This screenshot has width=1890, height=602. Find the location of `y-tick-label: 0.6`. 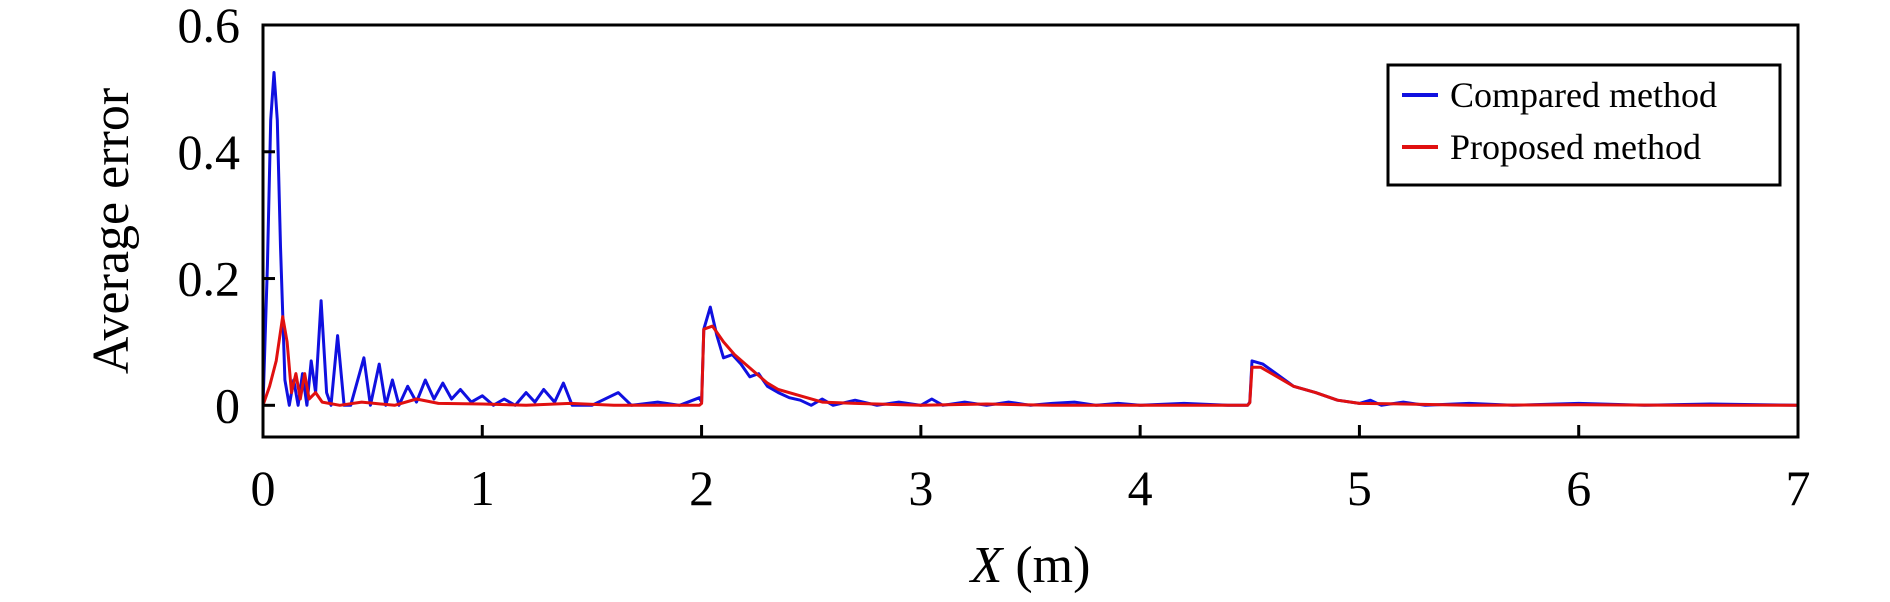

y-tick-label: 0.6 is located at coordinates (209, 26).